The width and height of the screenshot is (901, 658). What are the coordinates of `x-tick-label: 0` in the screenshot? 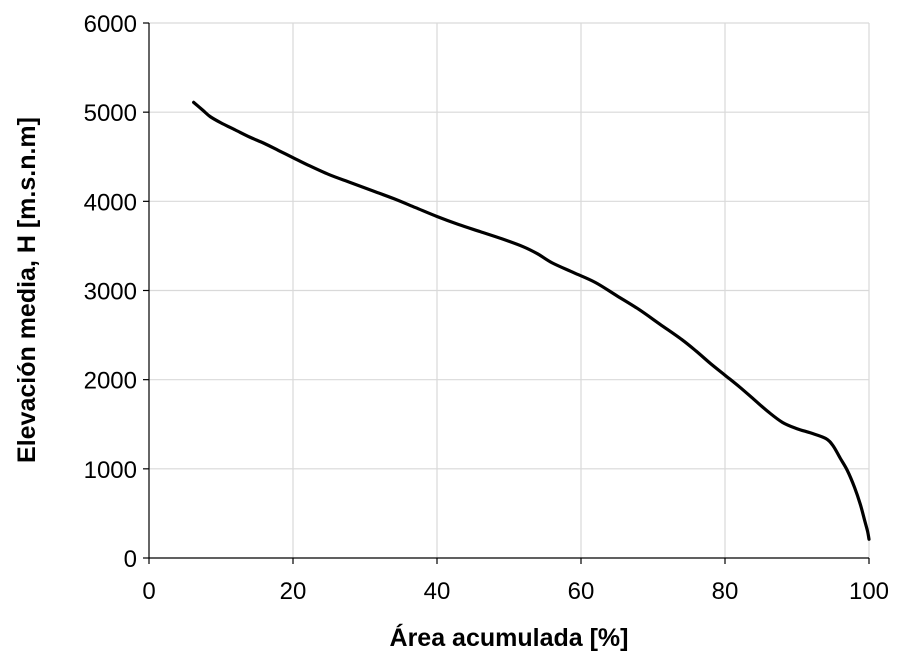 It's located at (148, 591).